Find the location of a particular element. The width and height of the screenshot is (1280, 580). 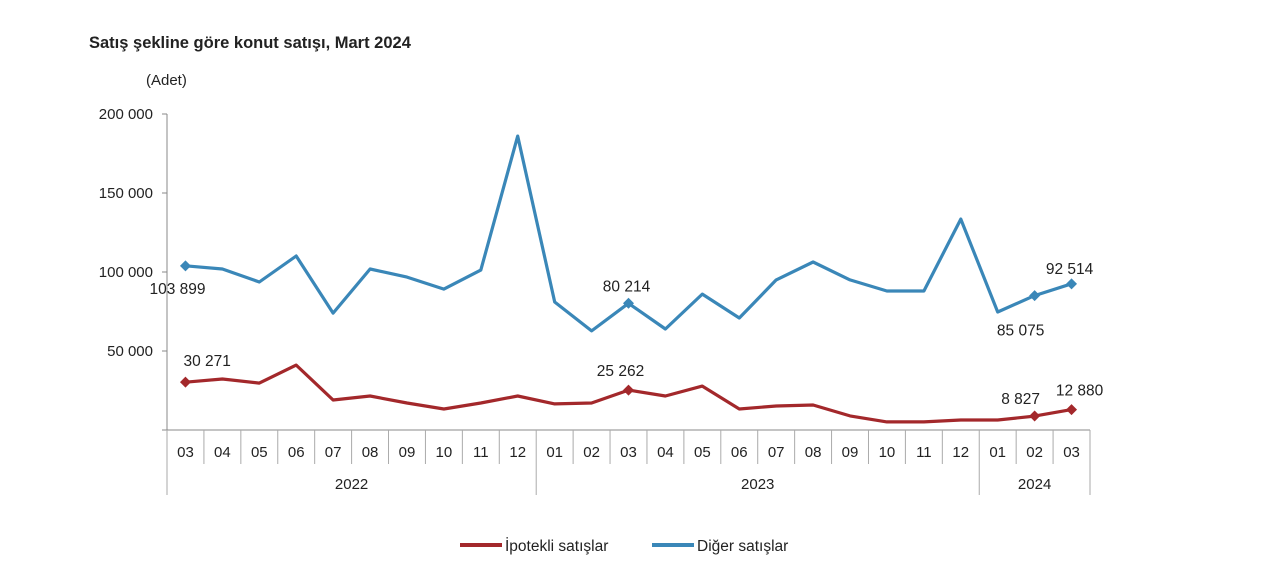

data-label: 12 880 is located at coordinates (1080, 391).